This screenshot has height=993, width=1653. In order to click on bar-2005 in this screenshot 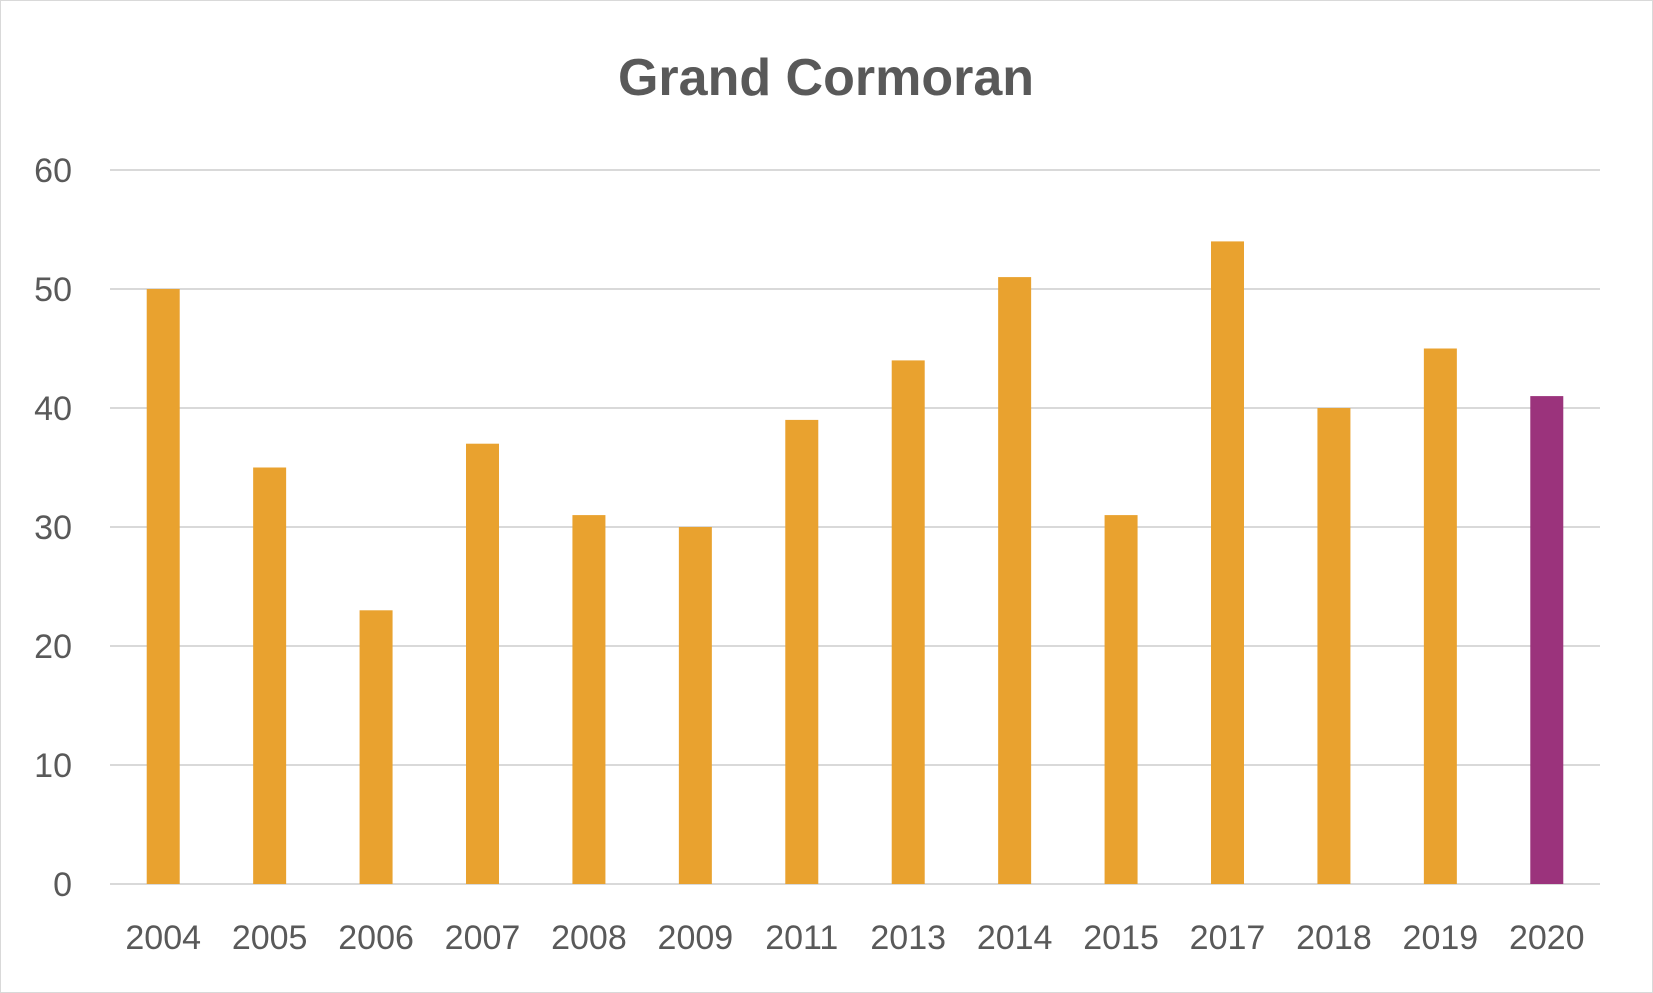, I will do `click(270, 675)`.